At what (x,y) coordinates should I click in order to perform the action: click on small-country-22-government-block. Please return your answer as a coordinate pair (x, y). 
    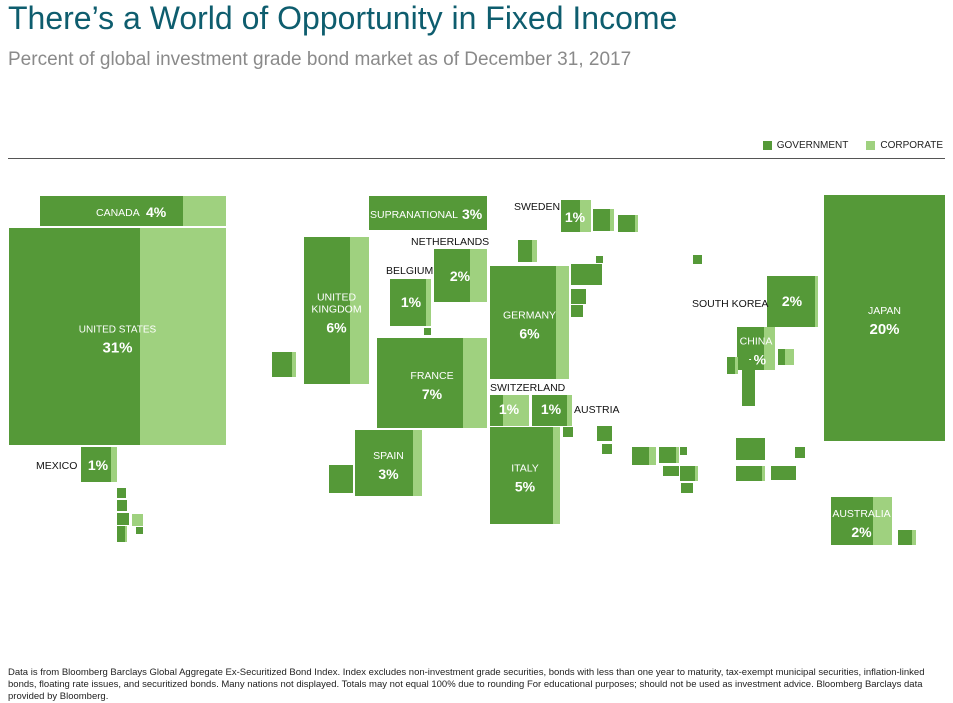
    Looking at the image, I should click on (671, 471).